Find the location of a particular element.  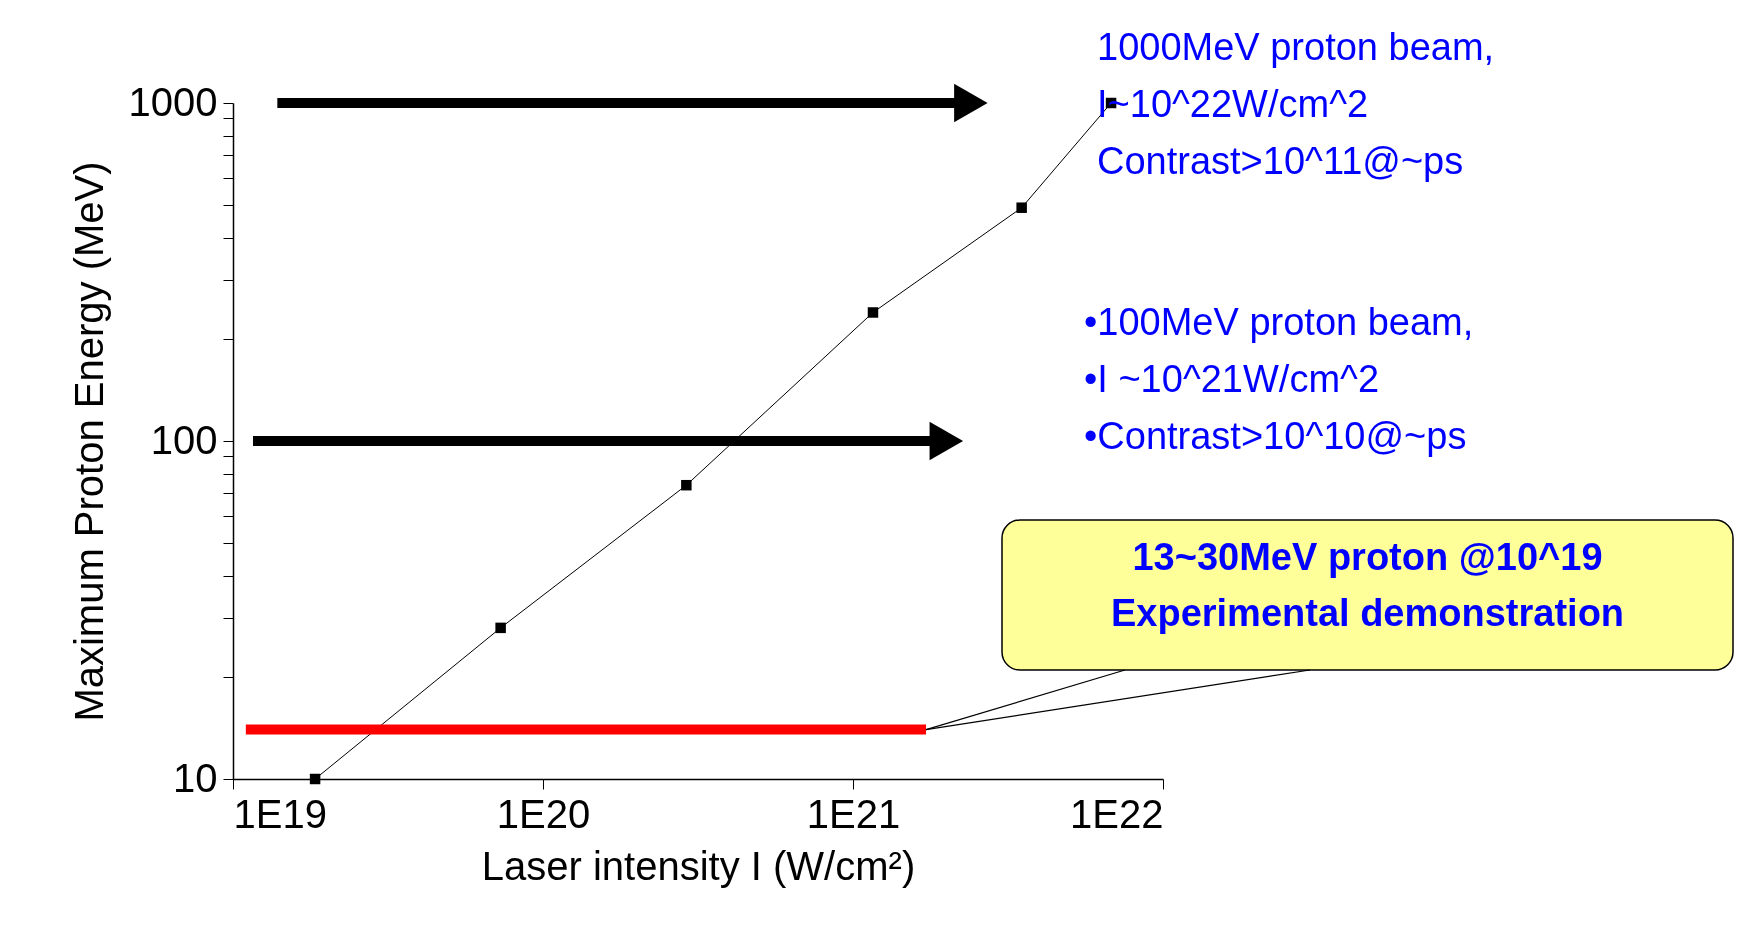

y-tick-label: 1000 is located at coordinates (173, 101).